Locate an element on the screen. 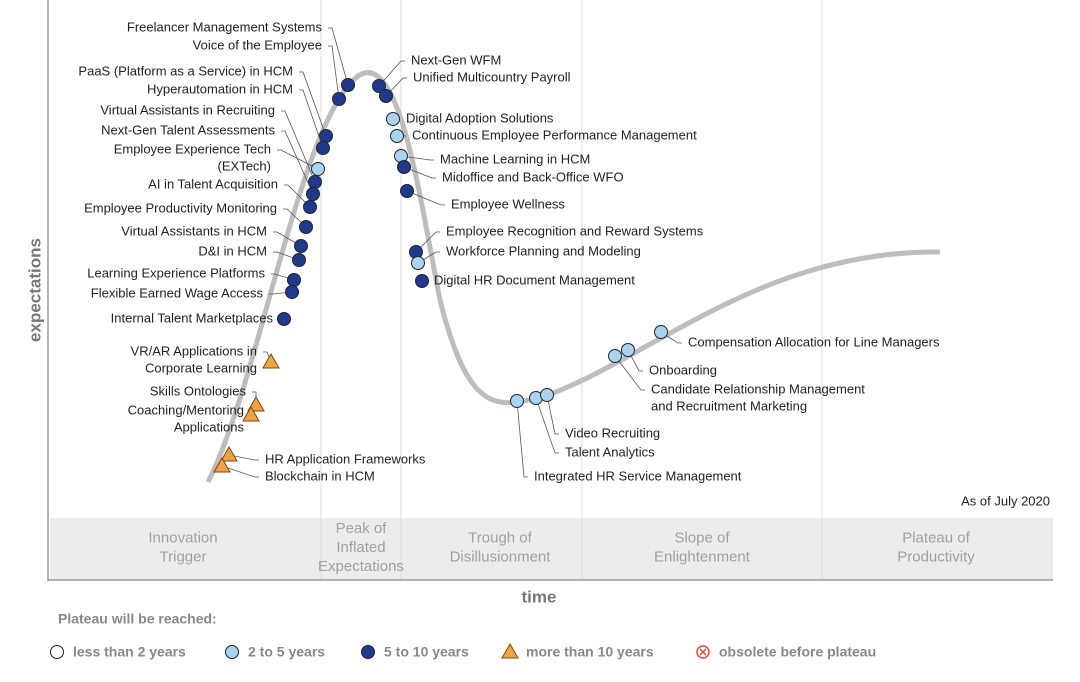 The image size is (1080, 682). phase-label: Innovation is located at coordinates (182, 537).